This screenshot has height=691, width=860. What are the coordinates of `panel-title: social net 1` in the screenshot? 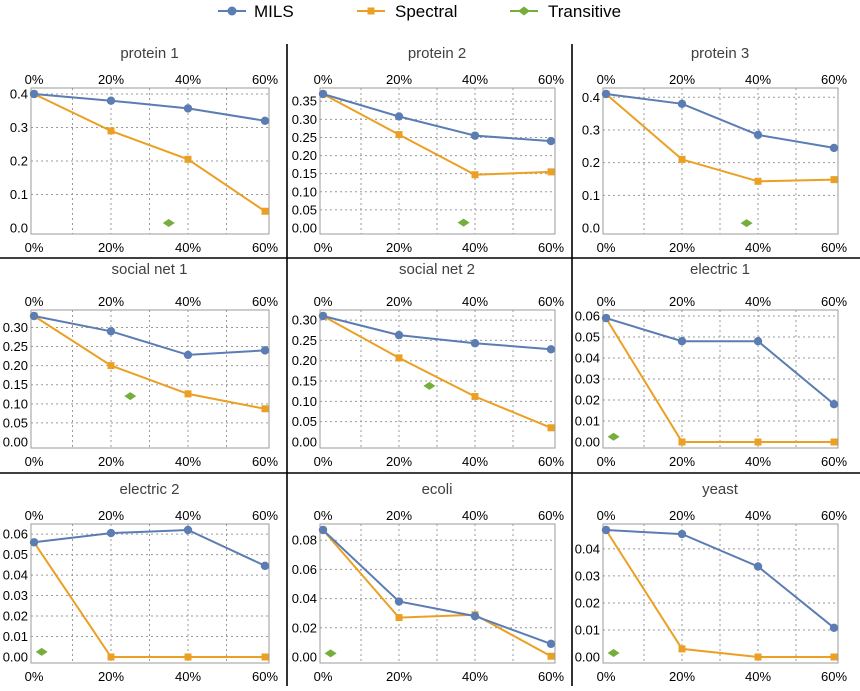 It's located at (150, 269).